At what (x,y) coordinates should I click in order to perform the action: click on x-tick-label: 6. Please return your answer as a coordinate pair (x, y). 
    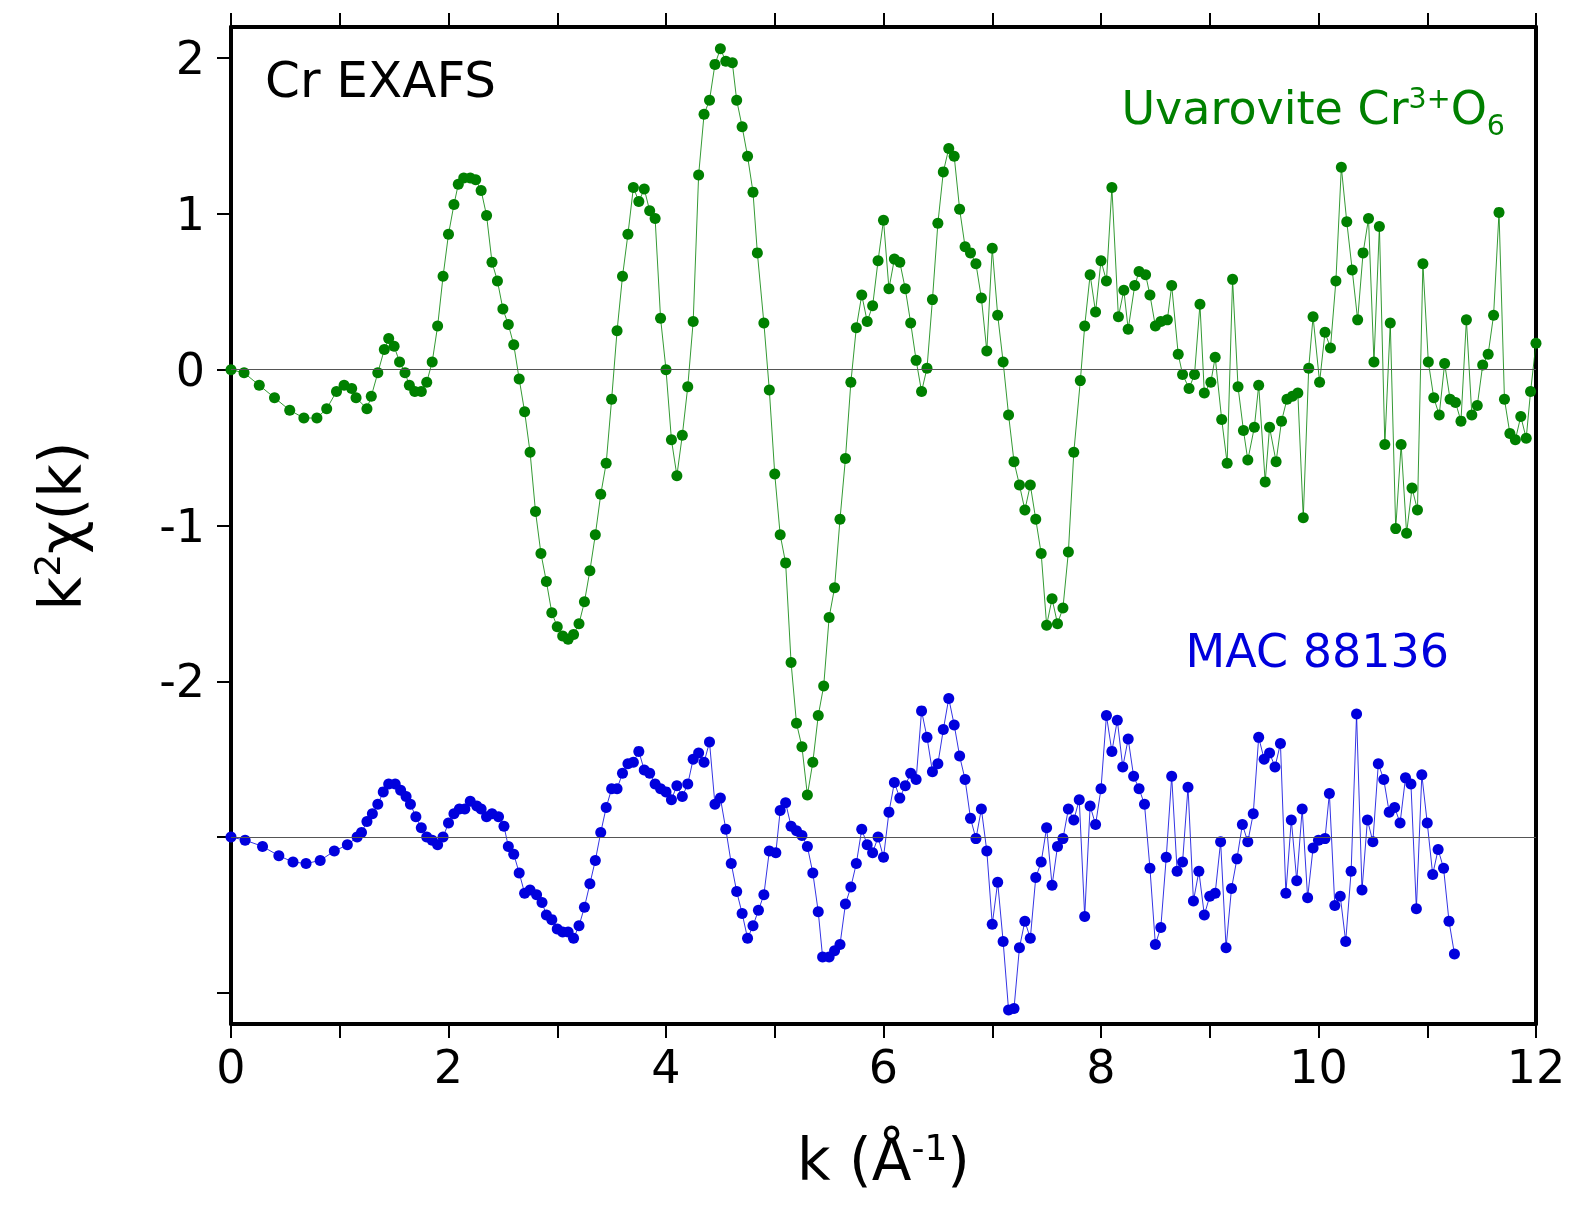
    Looking at the image, I should click on (883, 1067).